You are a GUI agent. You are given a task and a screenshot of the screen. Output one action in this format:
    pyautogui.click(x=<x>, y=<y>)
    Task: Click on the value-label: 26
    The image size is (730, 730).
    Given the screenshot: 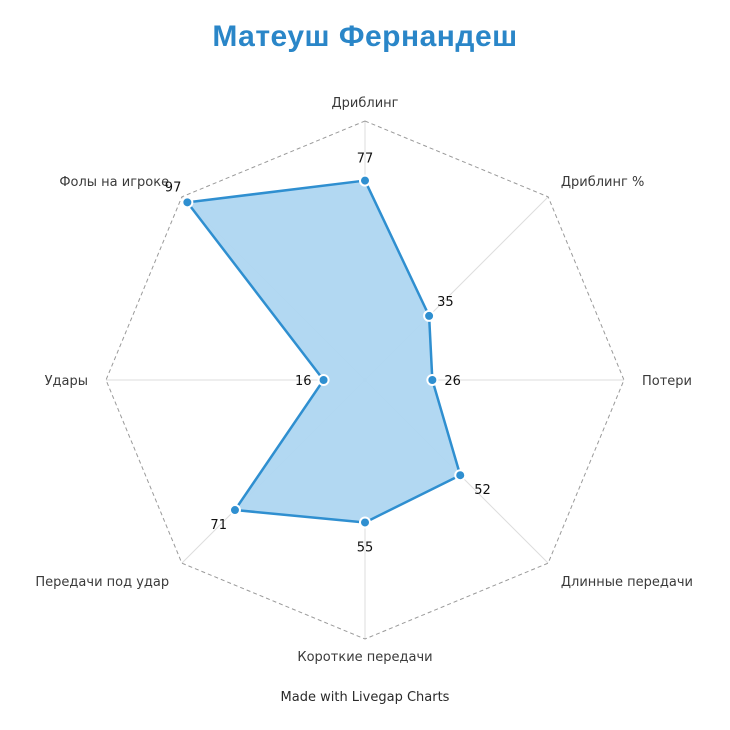 What is the action you would take?
    pyautogui.click(x=452, y=381)
    